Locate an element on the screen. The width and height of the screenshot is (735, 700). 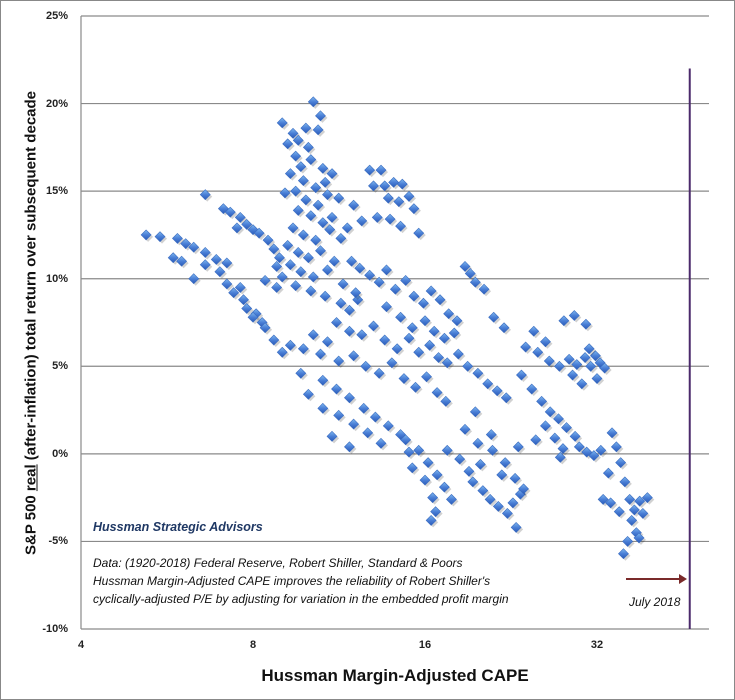
y-title-part: S&P 500 is located at coordinates (31, 523).